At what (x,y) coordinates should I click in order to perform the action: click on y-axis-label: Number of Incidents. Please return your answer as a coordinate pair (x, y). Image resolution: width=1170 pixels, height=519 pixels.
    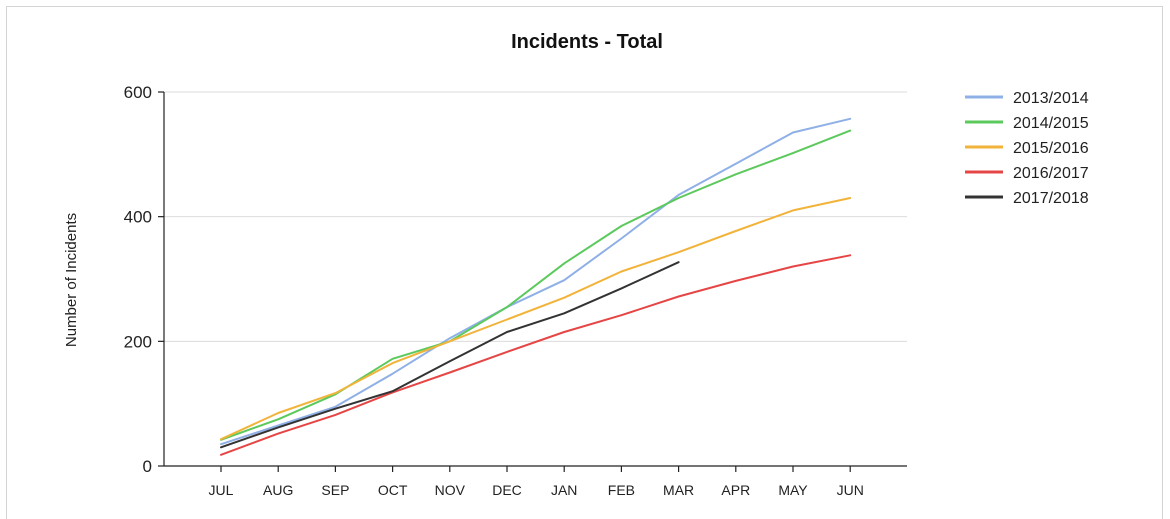
    Looking at the image, I should click on (71, 280).